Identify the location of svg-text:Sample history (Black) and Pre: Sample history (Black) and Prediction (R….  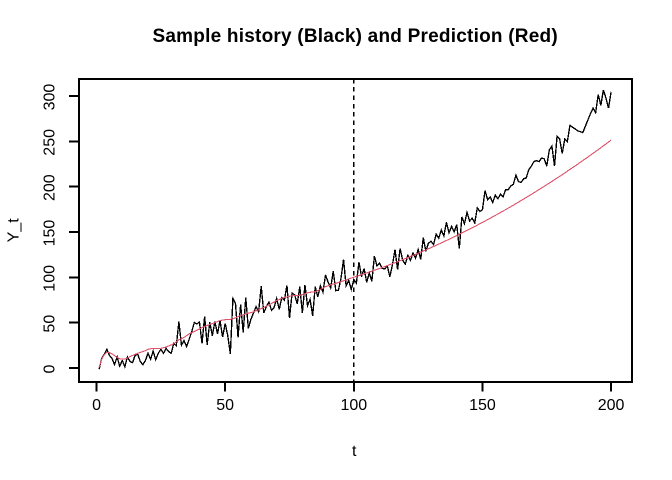
(355, 36).